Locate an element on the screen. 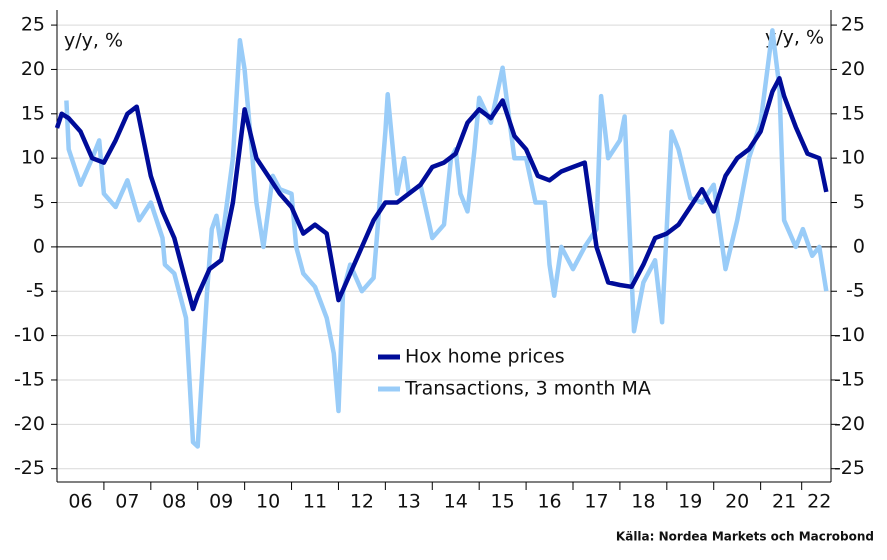  y-tick-label: -25 is located at coordinates (29, 468).